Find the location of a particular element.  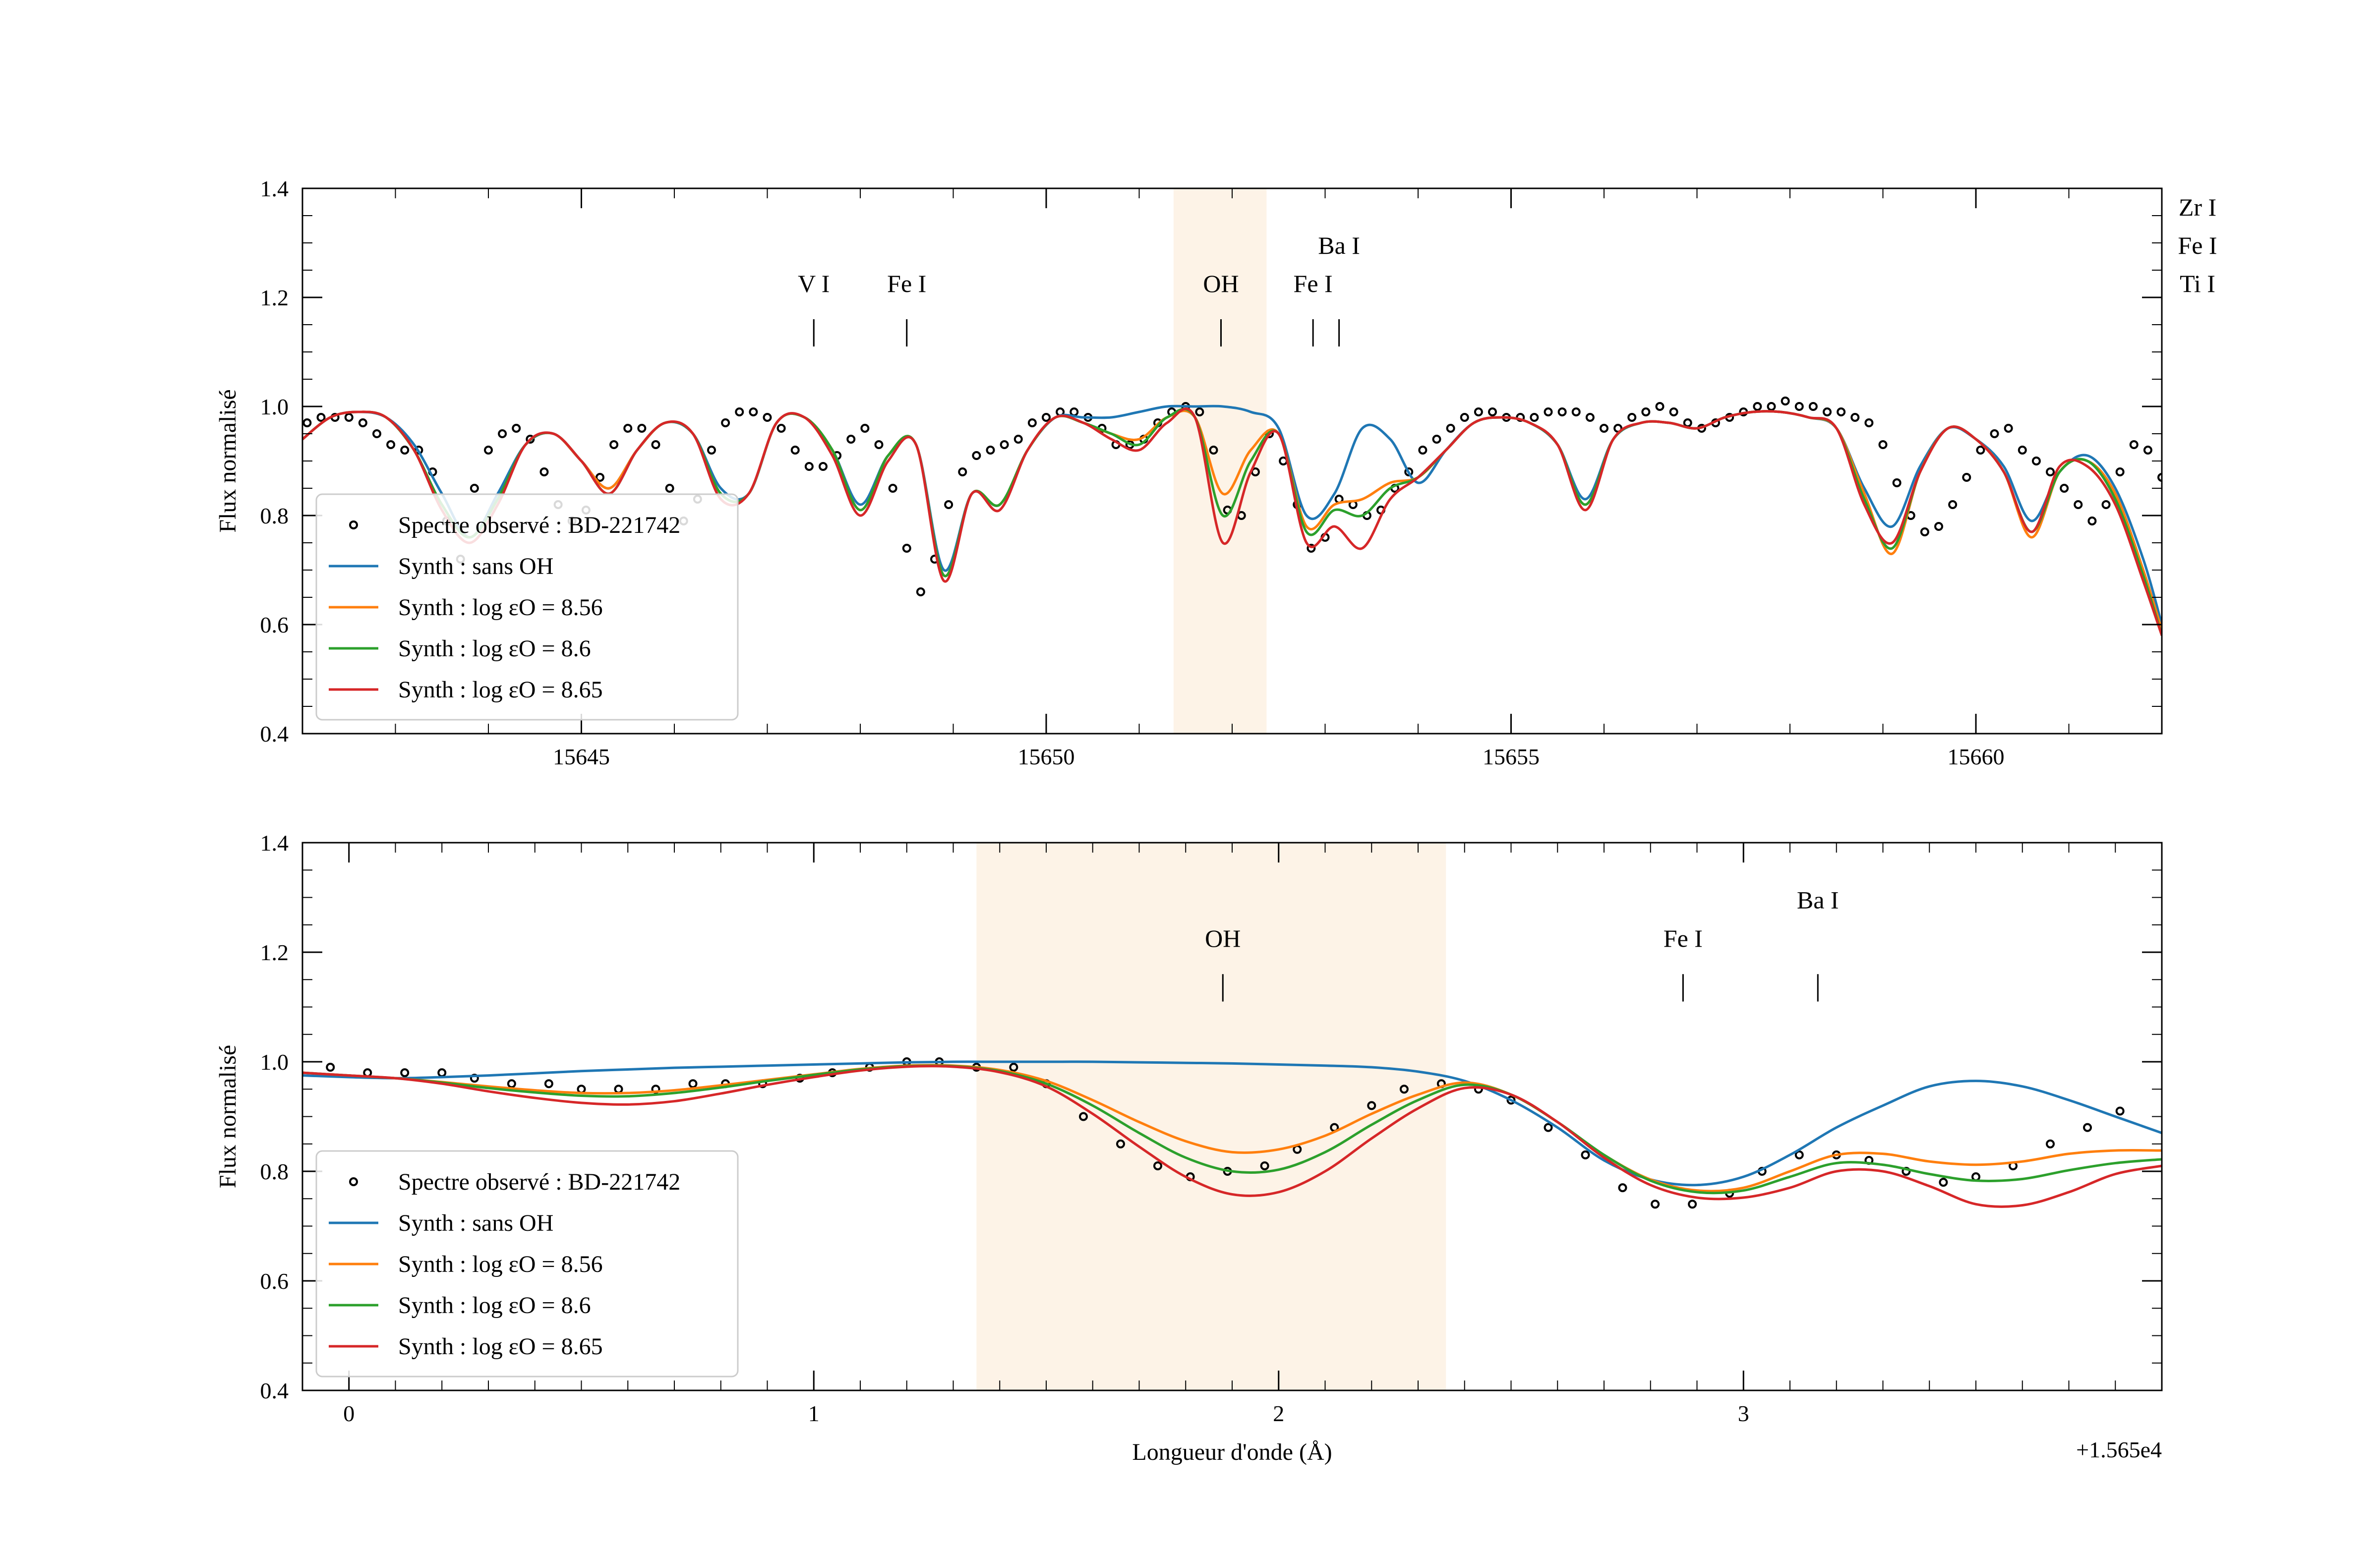

y-tick-label: 0.8 is located at coordinates (274, 1171).